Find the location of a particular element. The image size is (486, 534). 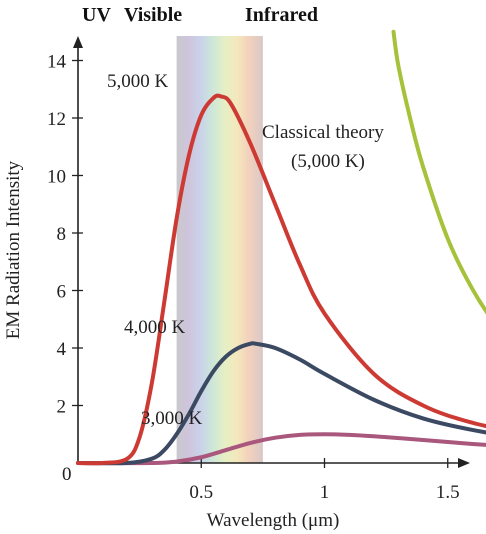

y-axis-ticks: 2 4 6 8 10 12 14 is located at coordinates (65, 235).